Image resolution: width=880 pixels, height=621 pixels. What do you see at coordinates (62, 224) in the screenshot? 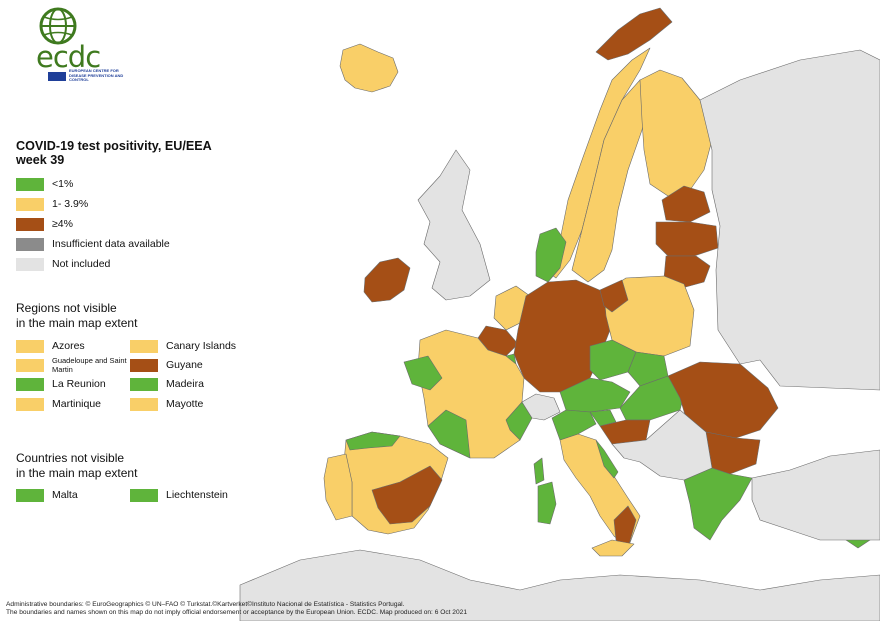
I see `legend-label: ≥4%` at bounding box center [62, 224].